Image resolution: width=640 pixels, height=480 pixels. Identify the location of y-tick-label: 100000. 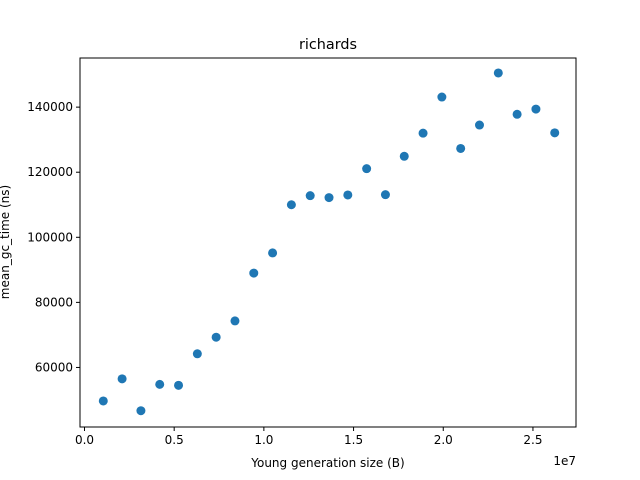
(50, 237).